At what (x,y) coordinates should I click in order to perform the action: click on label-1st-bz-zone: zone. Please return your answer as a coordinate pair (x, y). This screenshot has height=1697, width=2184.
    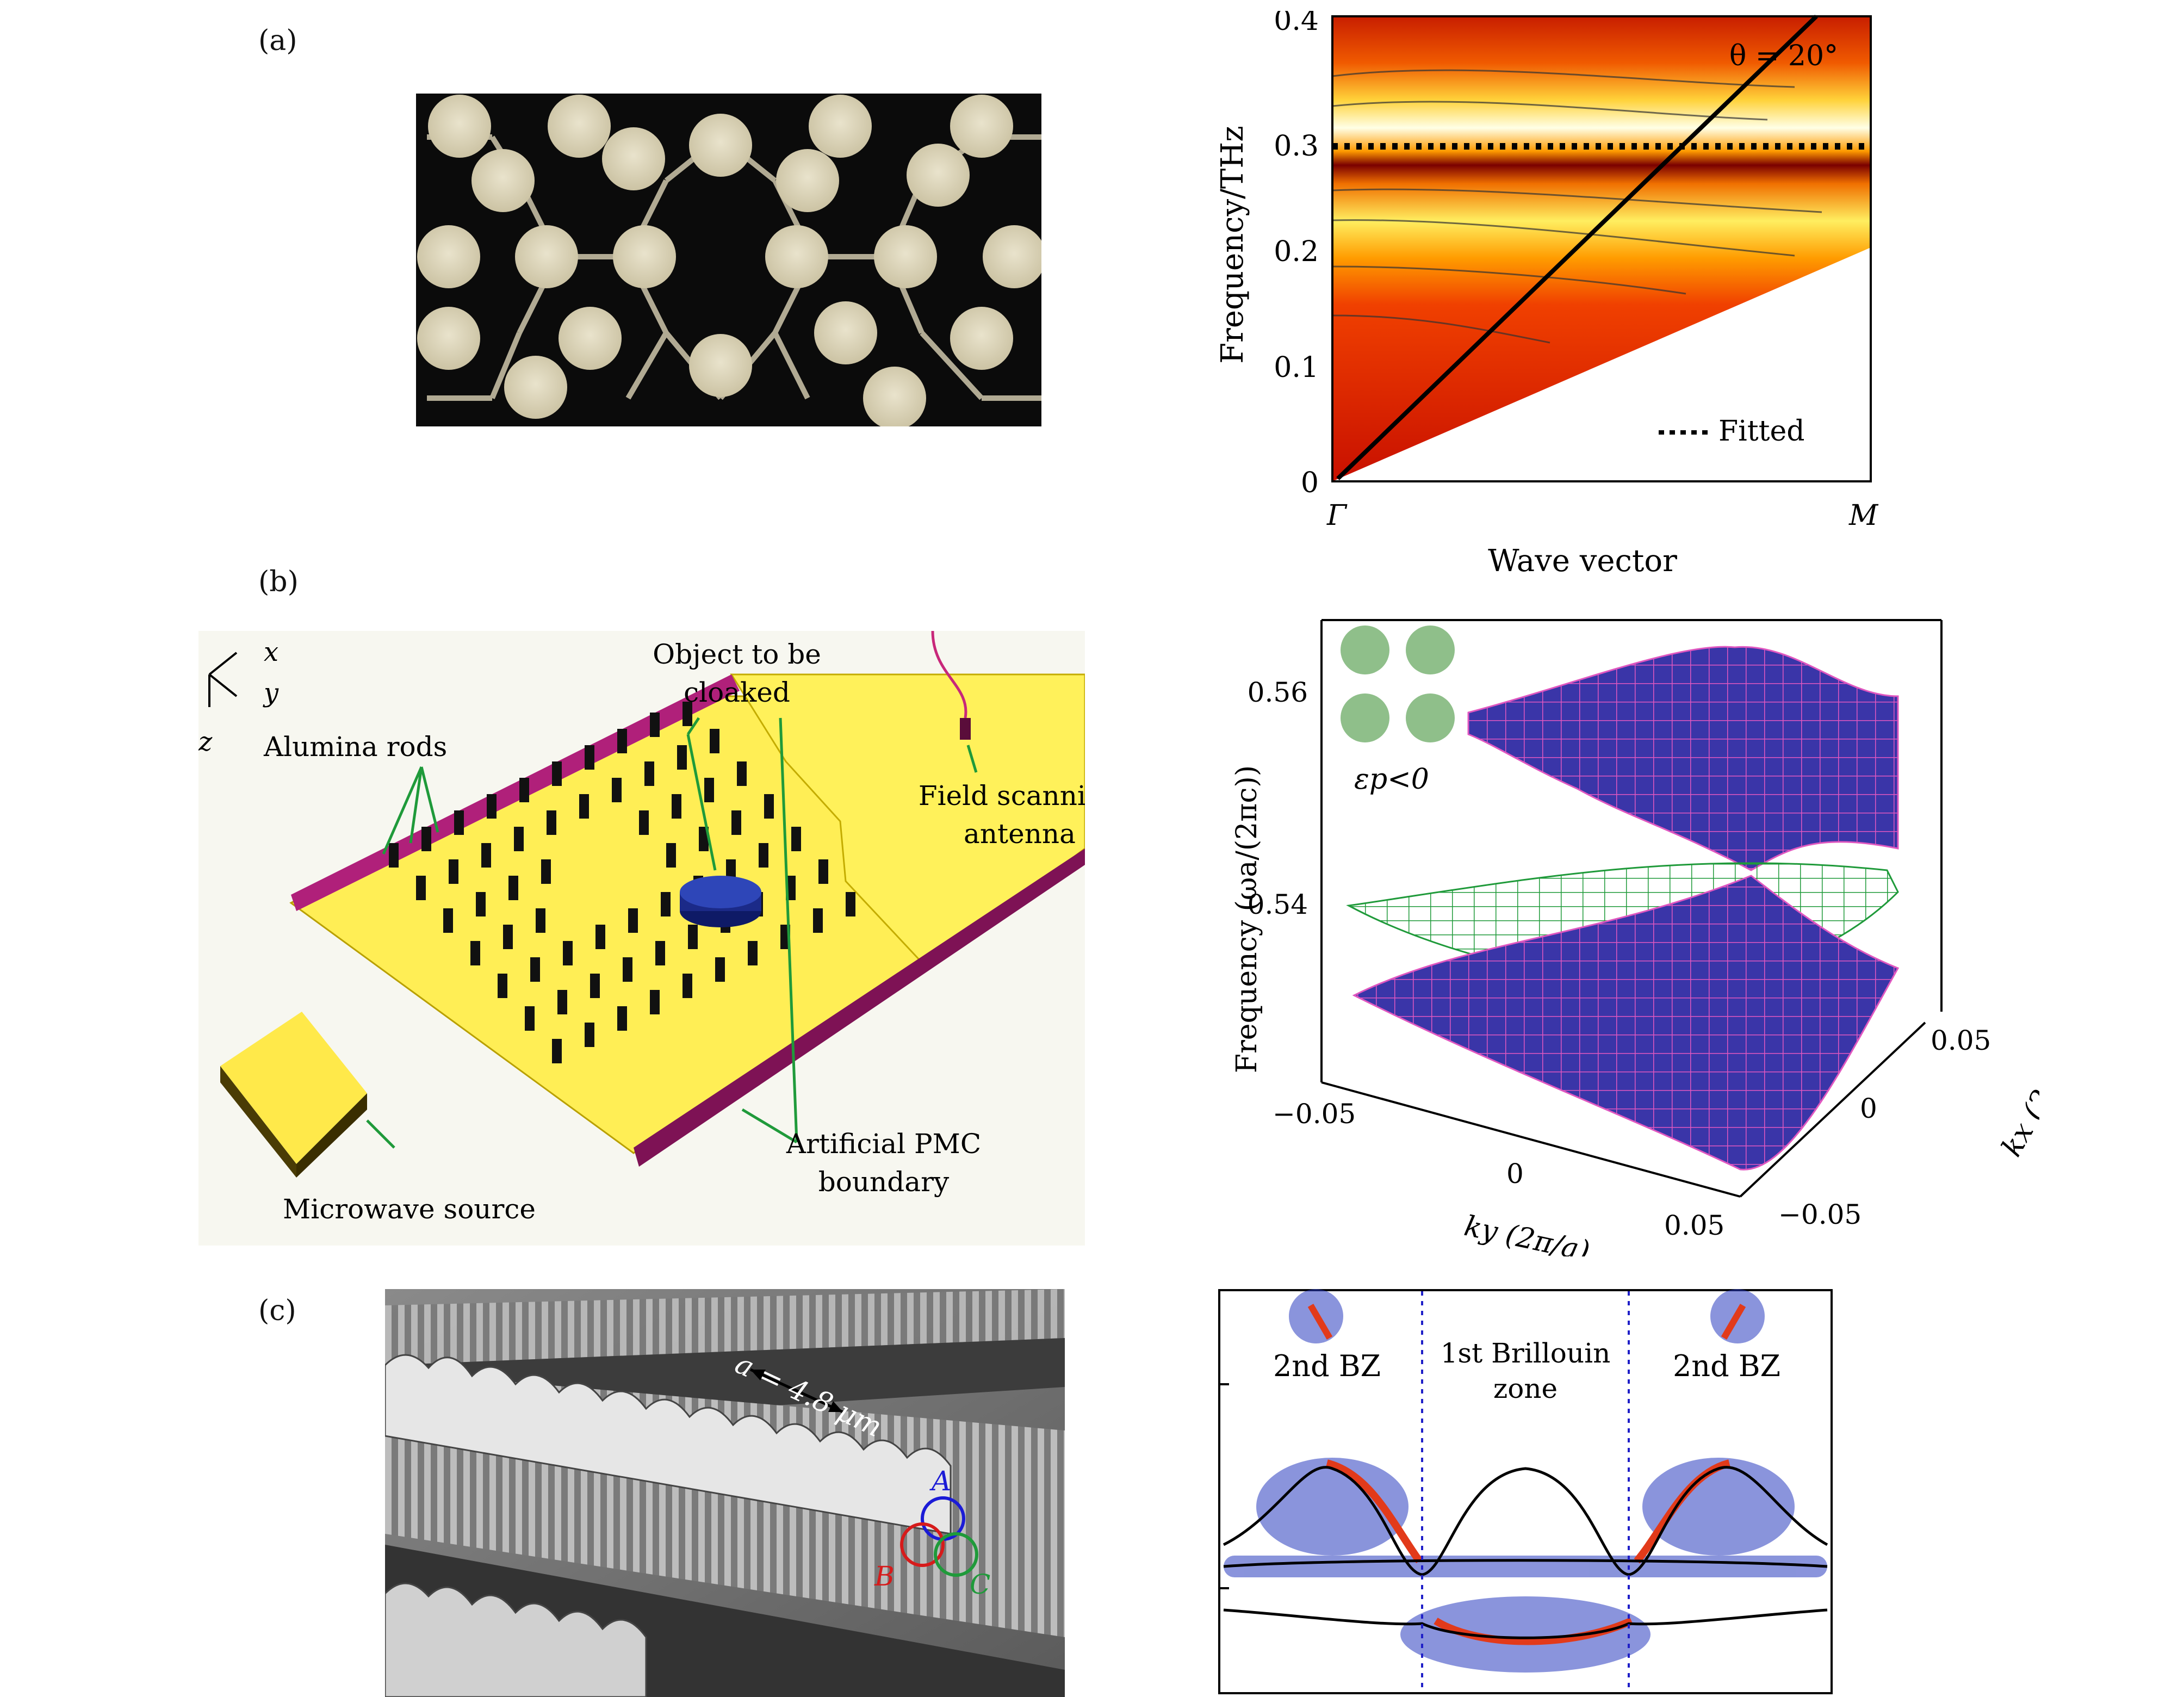
    Looking at the image, I should click on (1525, 1388).